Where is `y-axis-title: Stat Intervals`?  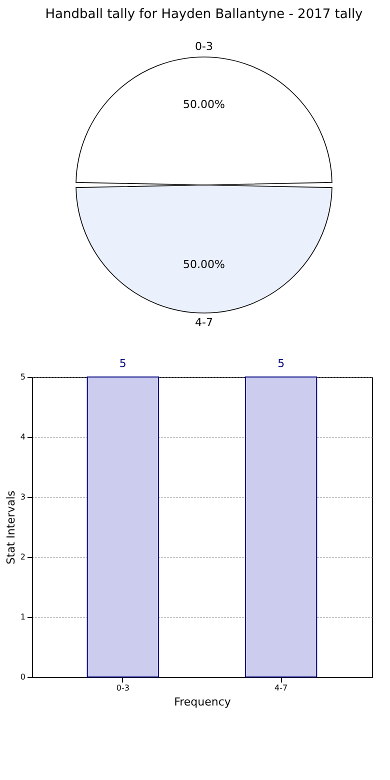 y-axis-title: Stat Intervals is located at coordinates (11, 527).